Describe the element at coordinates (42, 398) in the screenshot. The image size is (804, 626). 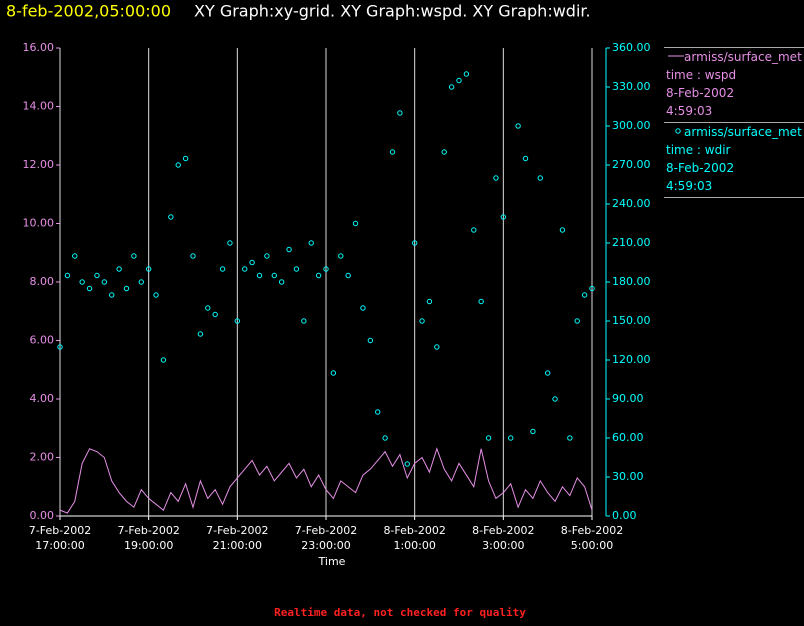
I see `y-tick-label: 4.00` at that location.